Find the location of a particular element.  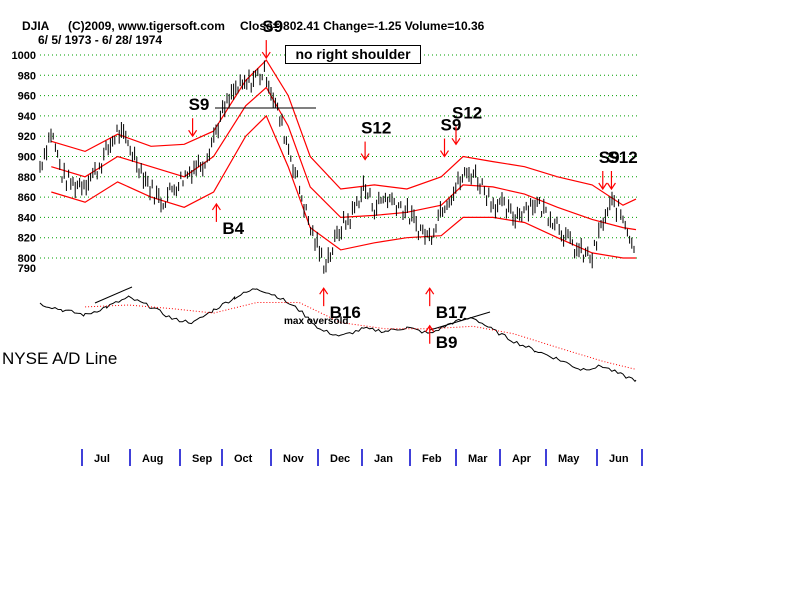

ad-line-panel is located at coordinates (338, 334).